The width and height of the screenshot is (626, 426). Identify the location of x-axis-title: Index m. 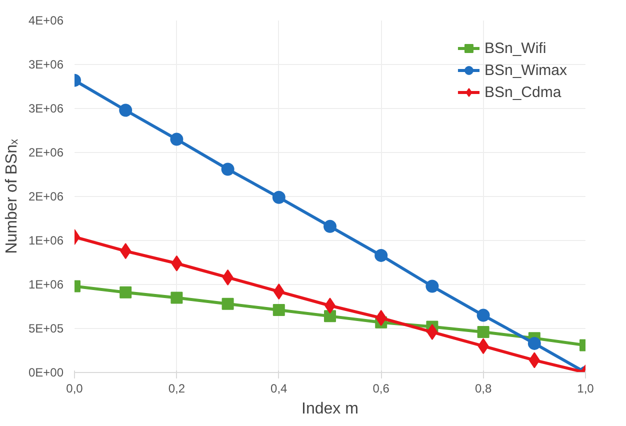
(330, 409).